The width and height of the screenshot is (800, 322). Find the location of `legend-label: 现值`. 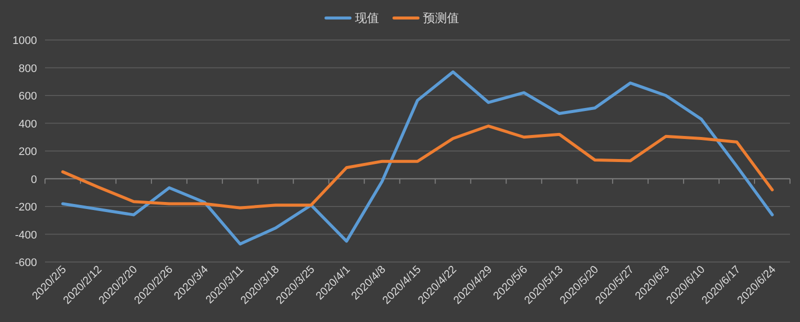

legend-label: 现值 is located at coordinates (367, 18).